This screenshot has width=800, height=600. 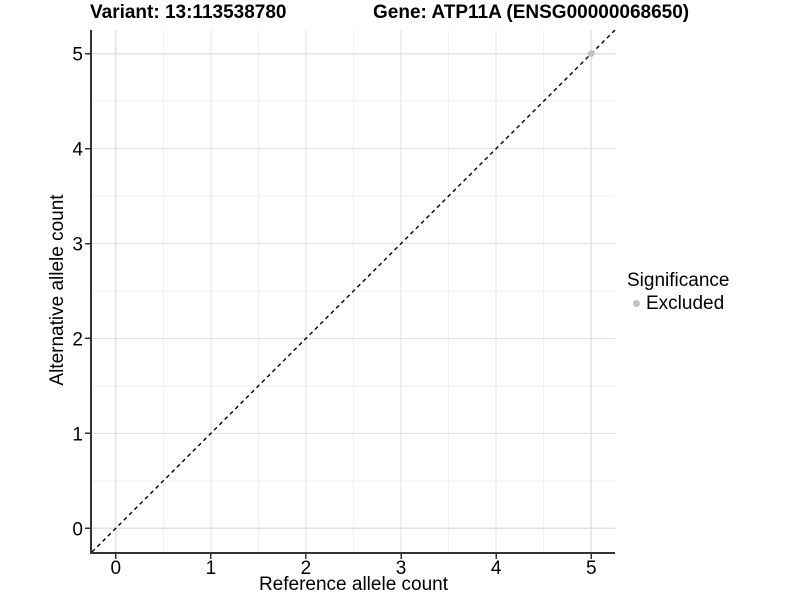 I want to click on plot-title-gene: Gene: ATP11A (ENSG00000068650), so click(x=531, y=12).